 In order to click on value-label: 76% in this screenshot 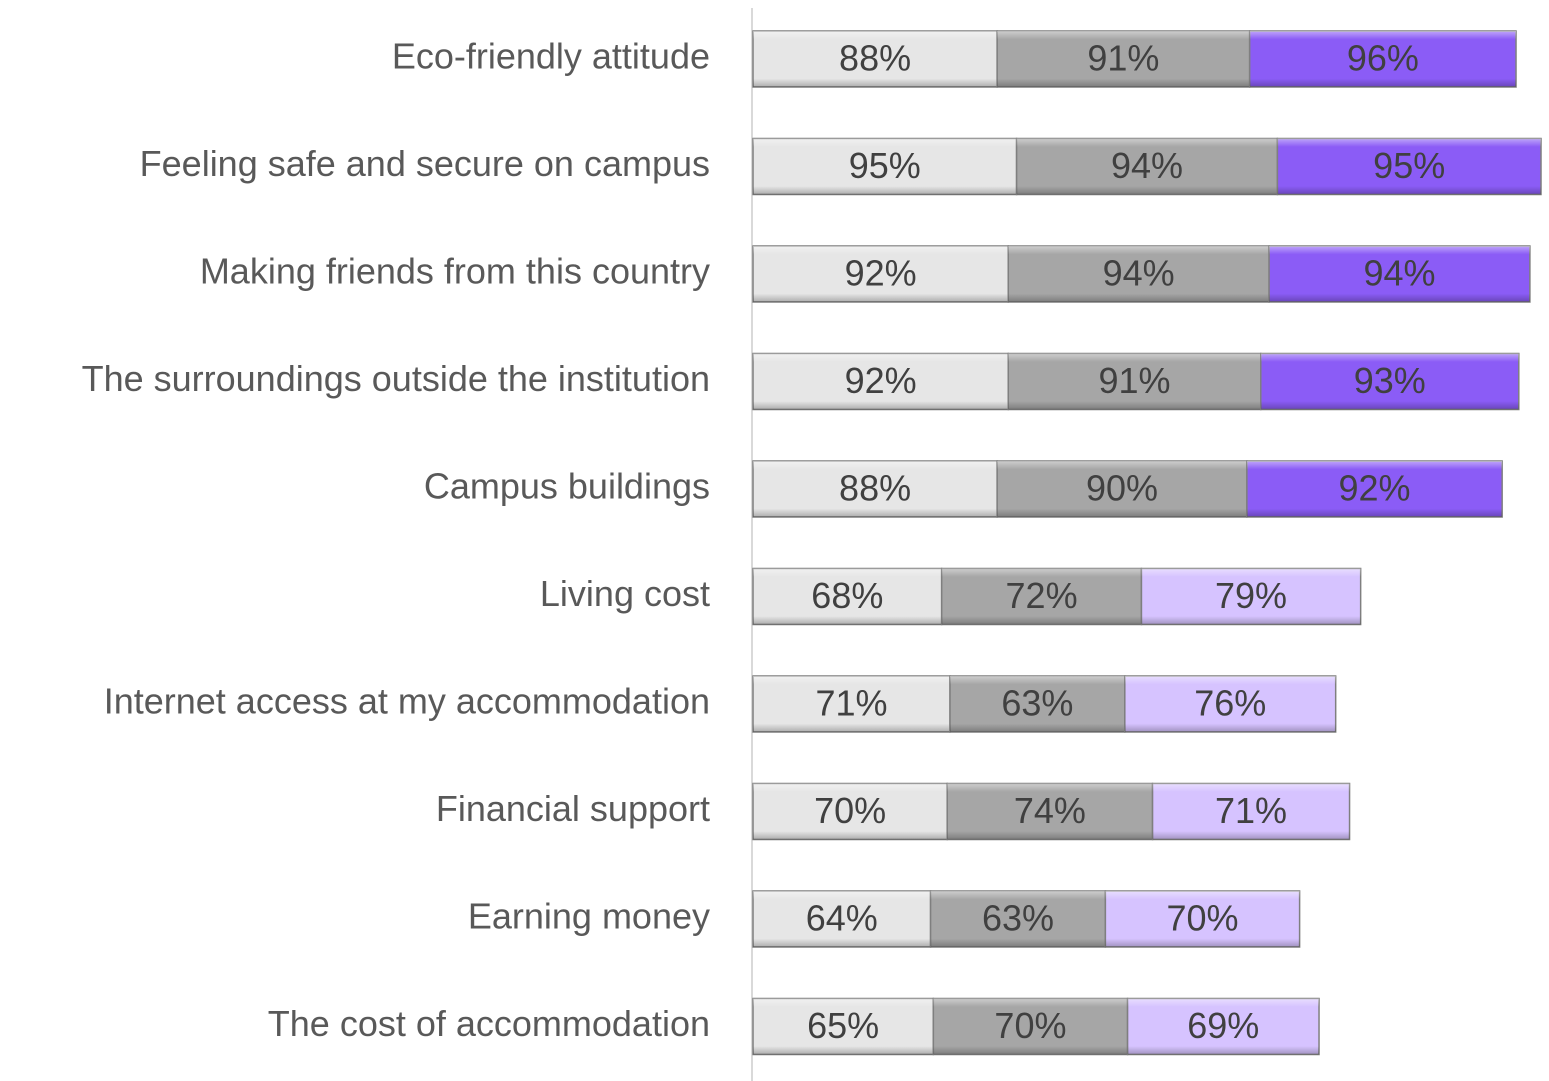, I will do `click(1230, 703)`.